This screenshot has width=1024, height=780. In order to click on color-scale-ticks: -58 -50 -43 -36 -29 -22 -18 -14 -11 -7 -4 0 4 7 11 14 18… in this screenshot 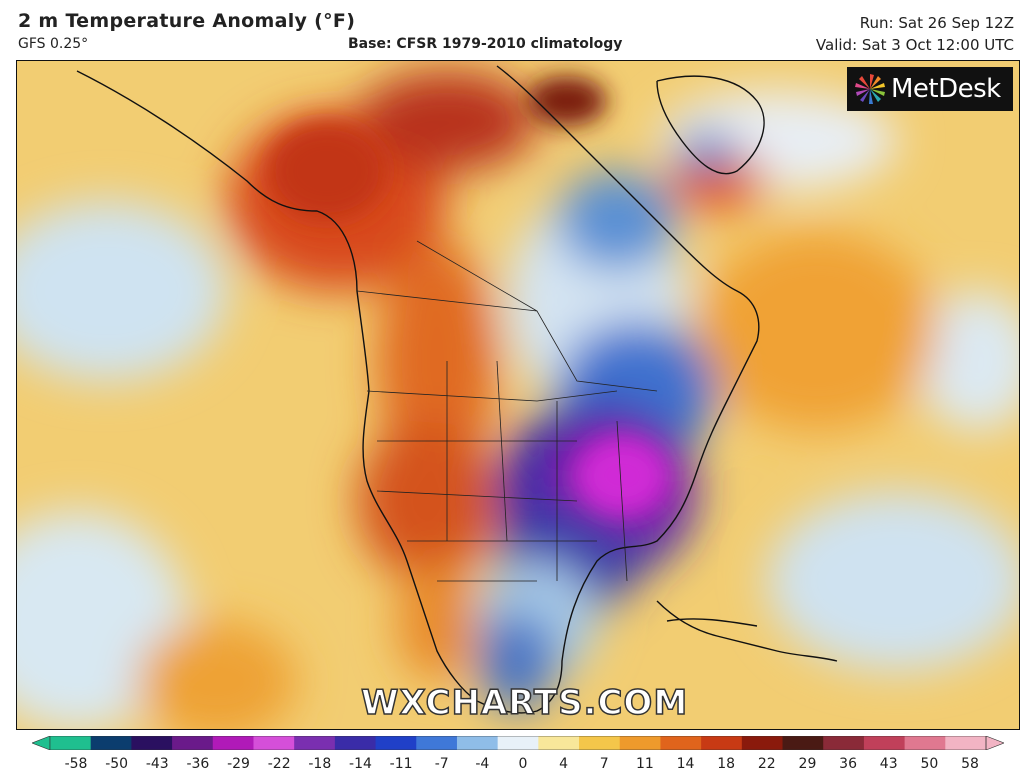, I will do `click(512, 766)`.